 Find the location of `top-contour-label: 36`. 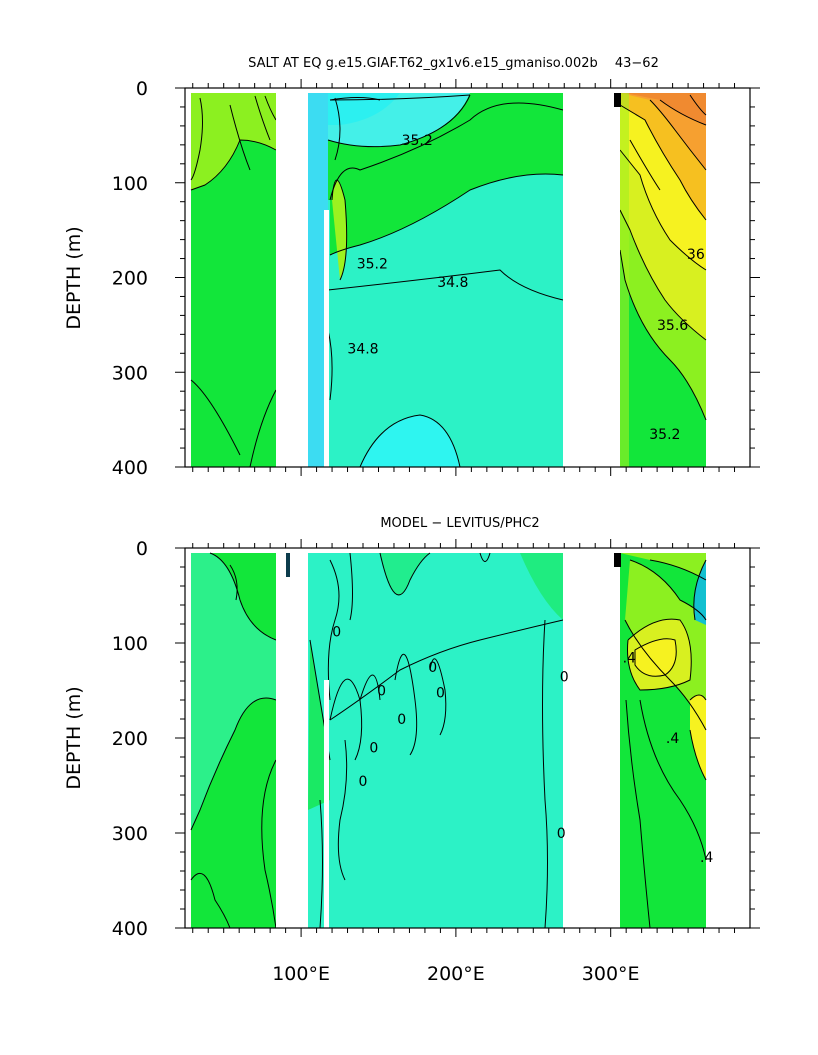

top-contour-label: 36 is located at coordinates (696, 255).